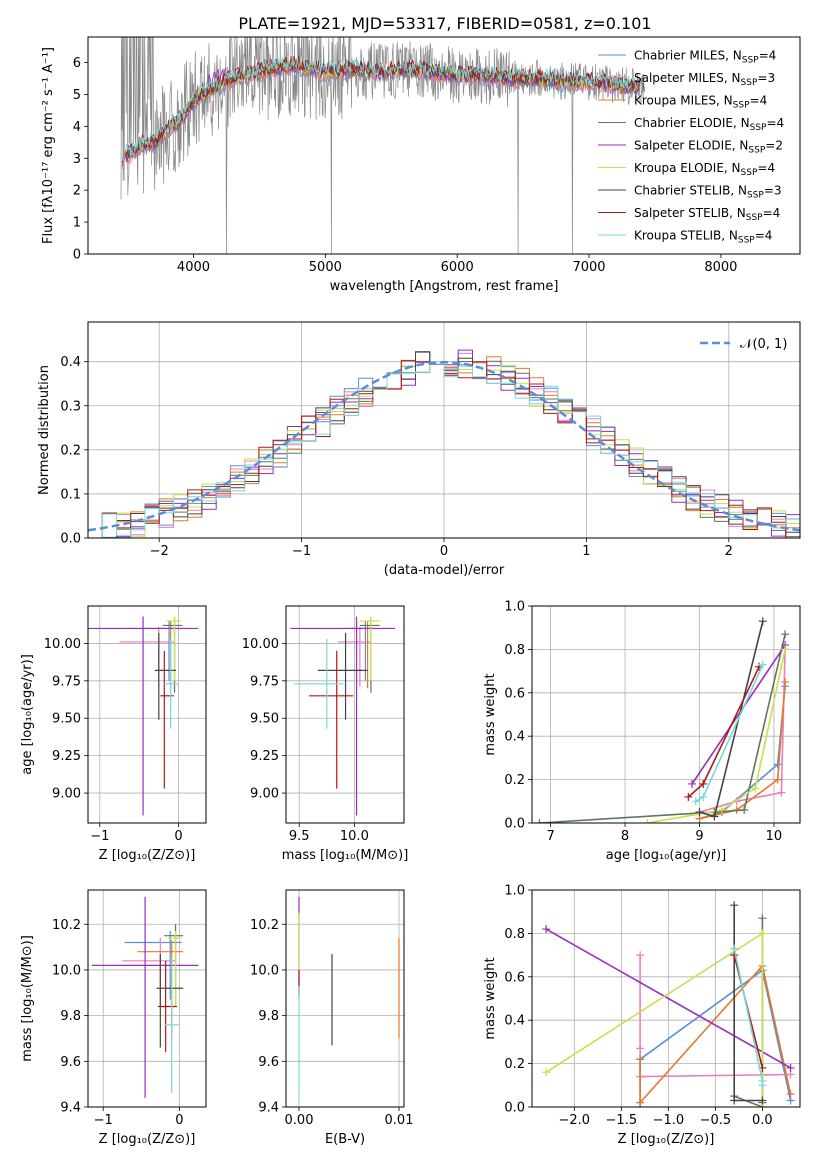 The image size is (819, 1170). I want to click on y-axis-label: Flux [fλ10⁻¹⁷ erg cm⁻² s⁻¹ A⁻¹], so click(48, 145).